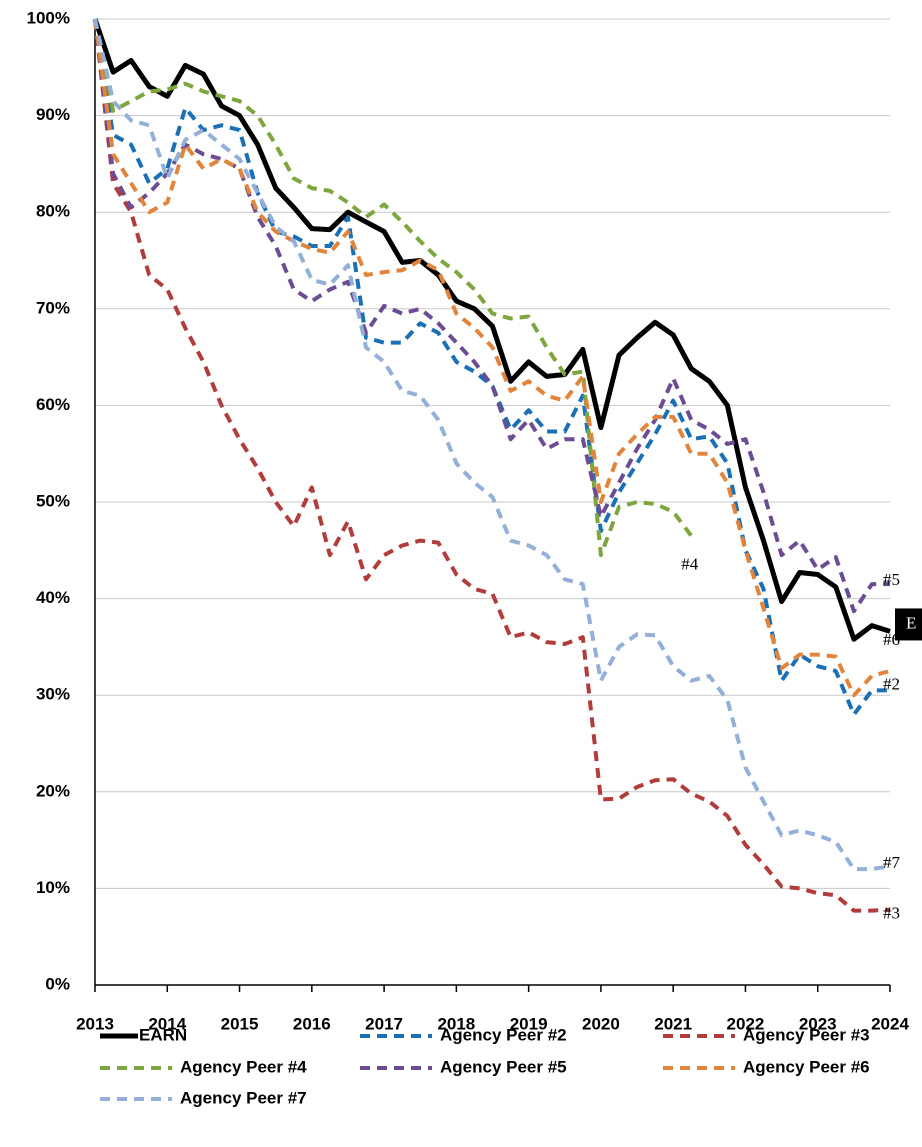 The width and height of the screenshot is (922, 1147). I want to click on end-label: #7, so click(892, 862).